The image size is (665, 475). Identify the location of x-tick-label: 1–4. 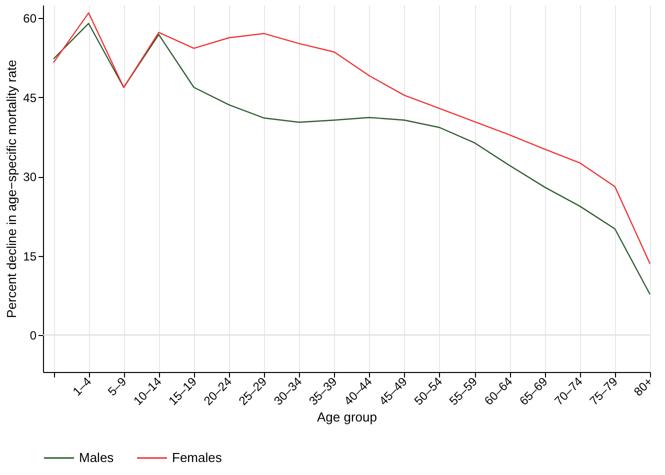
(82, 386).